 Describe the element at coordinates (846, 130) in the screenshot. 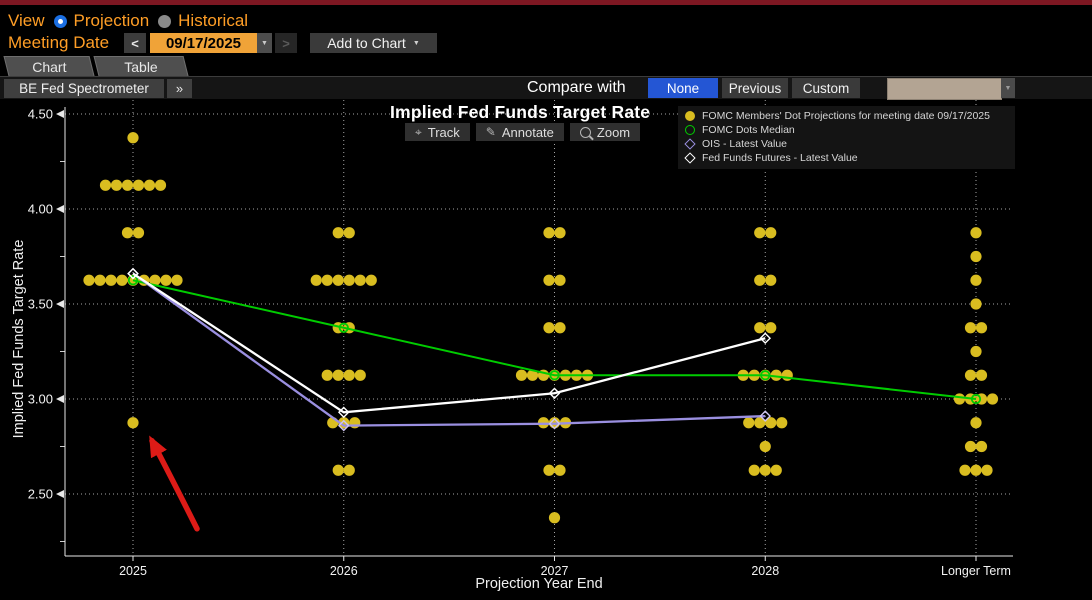

I see `legend-item-median: FOMC Dots Median` at that location.